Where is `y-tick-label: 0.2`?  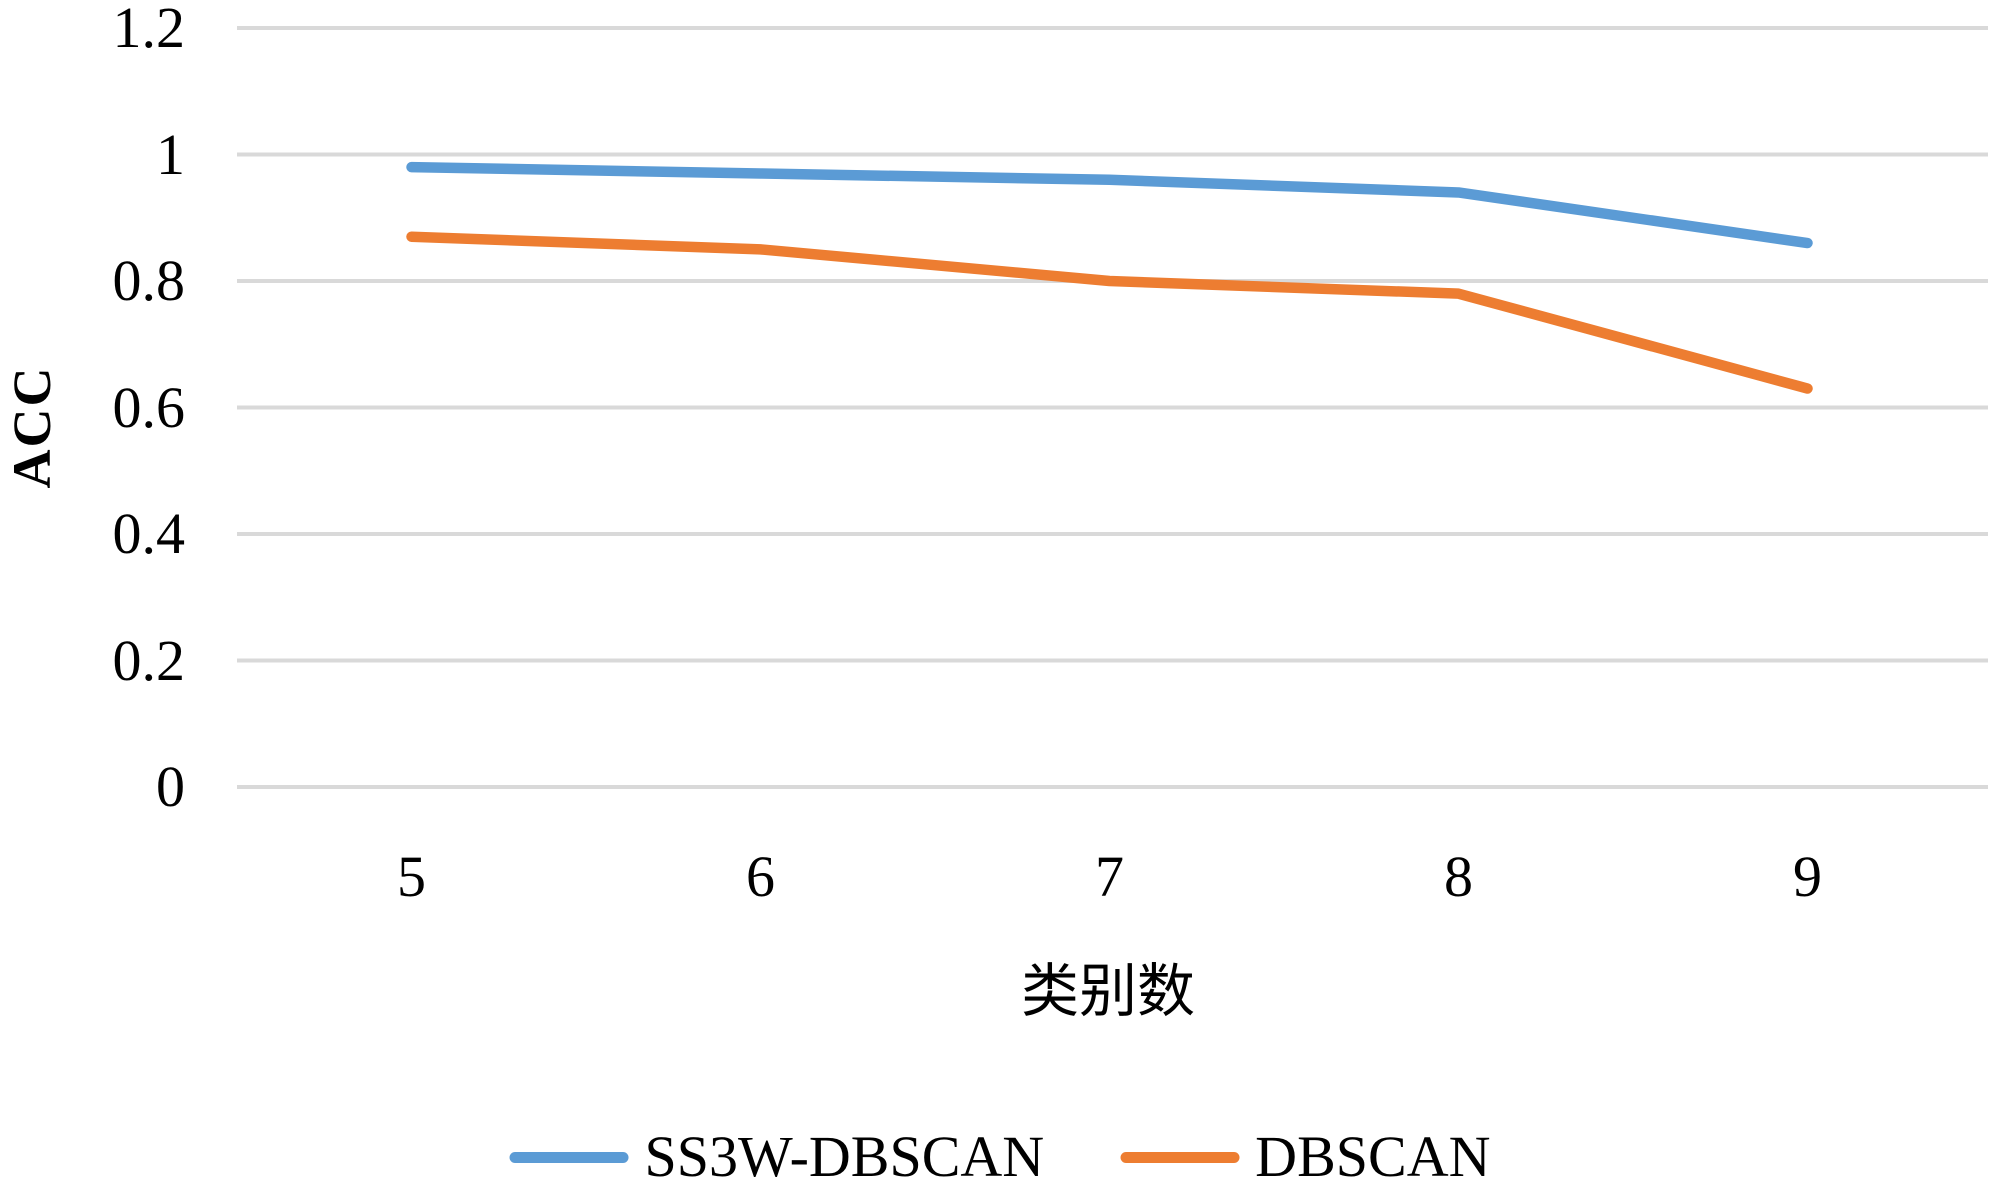
y-tick-label: 0.2 is located at coordinates (149, 660).